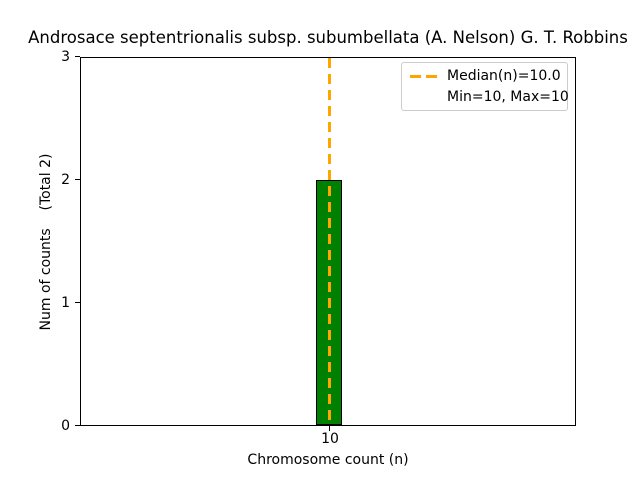 This screenshot has height=480, width=640. Describe the element at coordinates (423, 76) in the screenshot. I see `dashed-line-icon` at that location.